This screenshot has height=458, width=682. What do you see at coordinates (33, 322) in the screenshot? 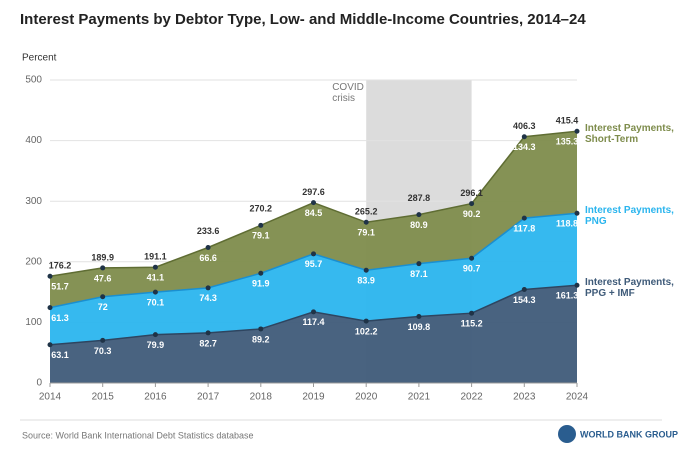
I see `y-tick-label: 100` at bounding box center [33, 322].